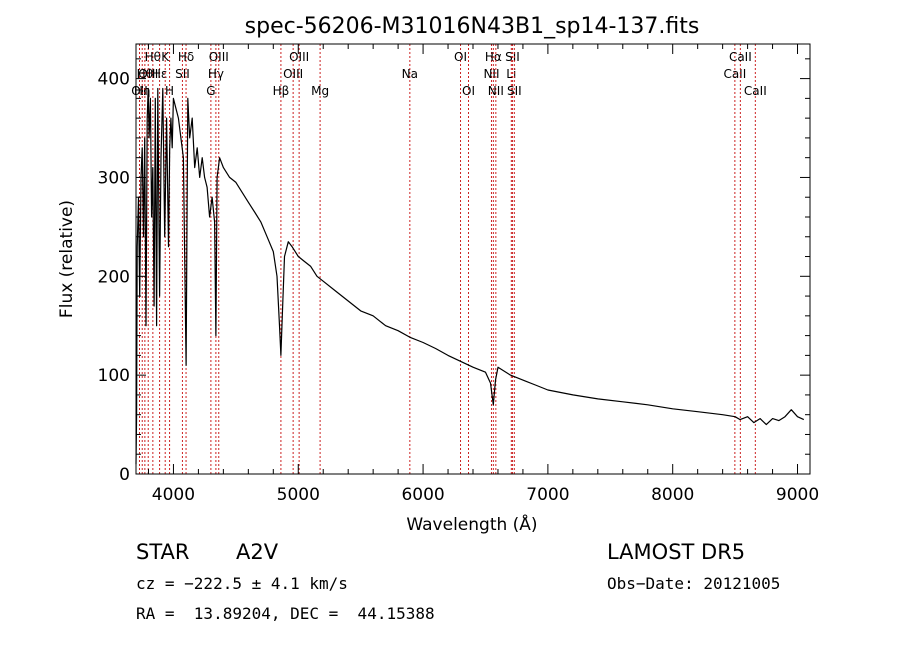  What do you see at coordinates (547, 495) in the screenshot?
I see `x-tick-label: 7000` at bounding box center [547, 495].